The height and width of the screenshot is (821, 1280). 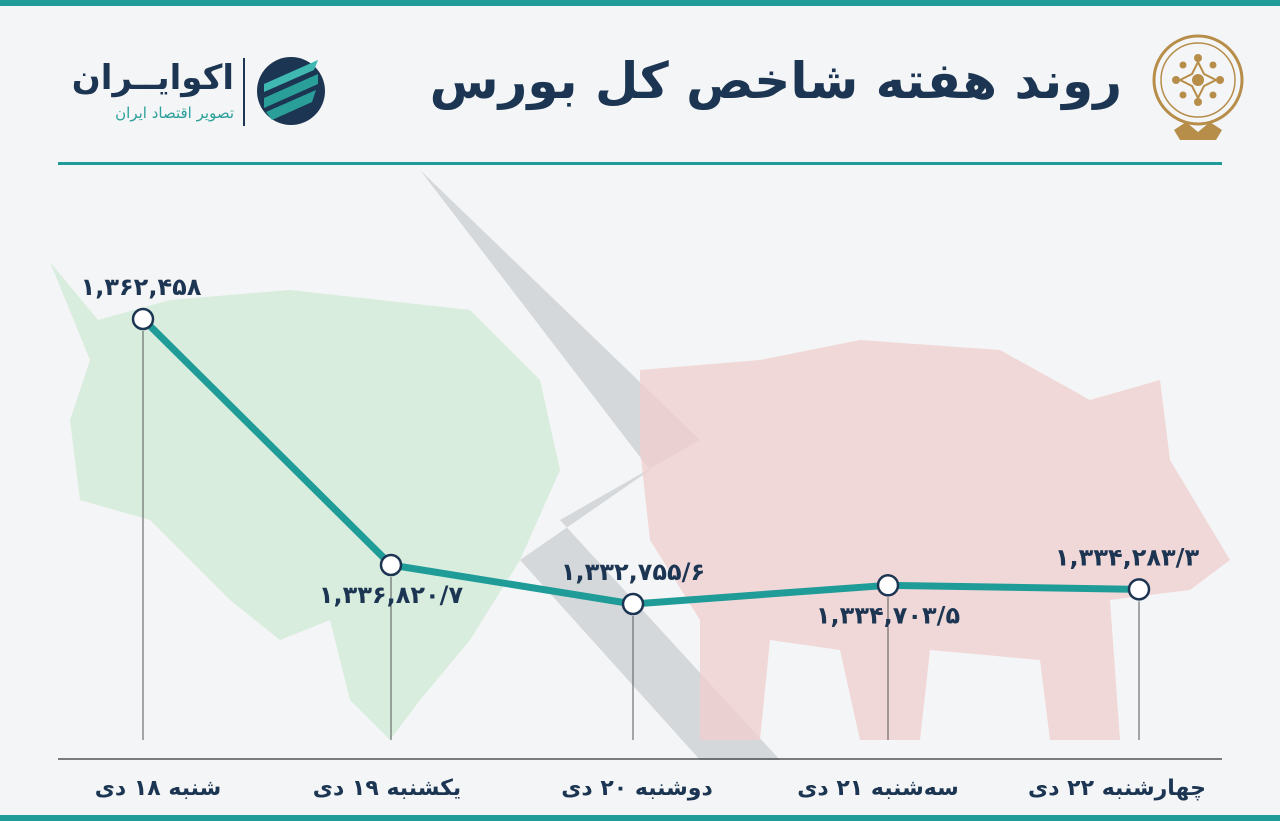 What do you see at coordinates (1127, 557) in the screenshot?
I see `data-label: ۱,۳۳۴,۲۸۳/۳` at bounding box center [1127, 557].